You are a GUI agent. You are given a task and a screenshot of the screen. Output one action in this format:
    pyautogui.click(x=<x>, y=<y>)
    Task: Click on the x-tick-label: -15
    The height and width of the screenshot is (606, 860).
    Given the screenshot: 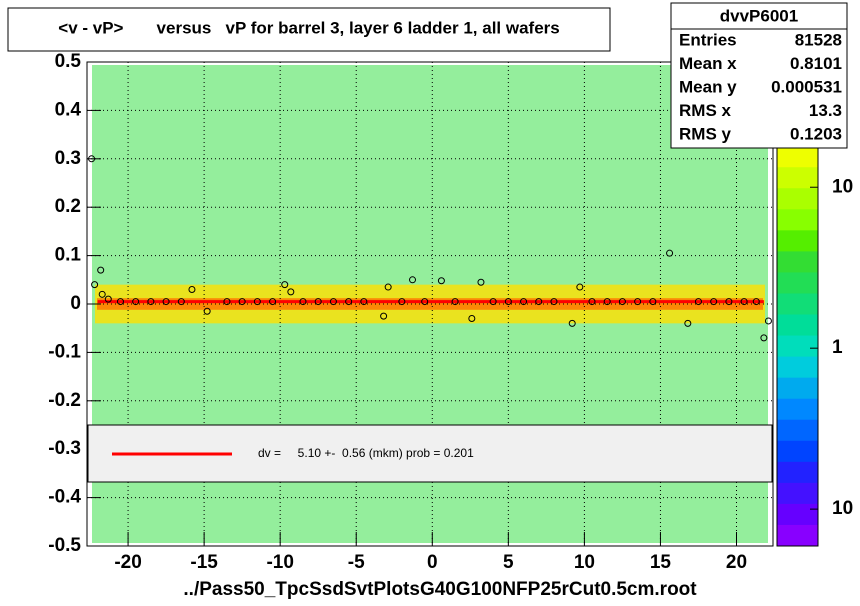 What is the action you would take?
    pyautogui.click(x=204, y=562)
    